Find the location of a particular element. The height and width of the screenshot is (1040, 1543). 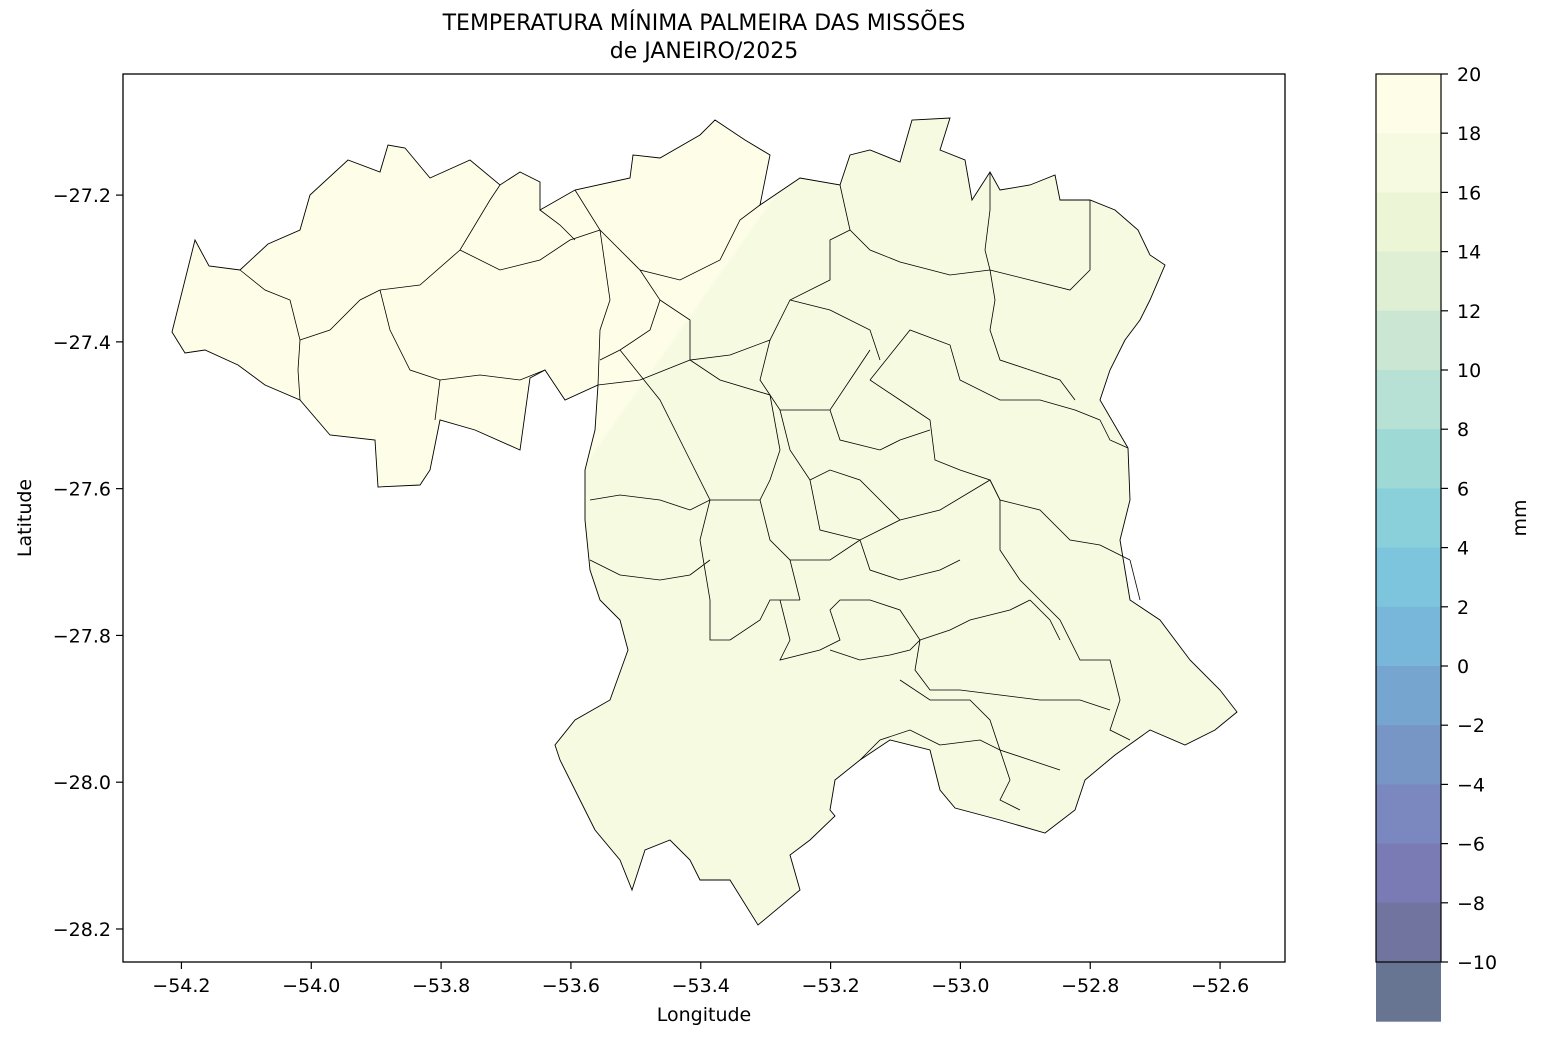

x-tick-label: −53.4 is located at coordinates (701, 986).